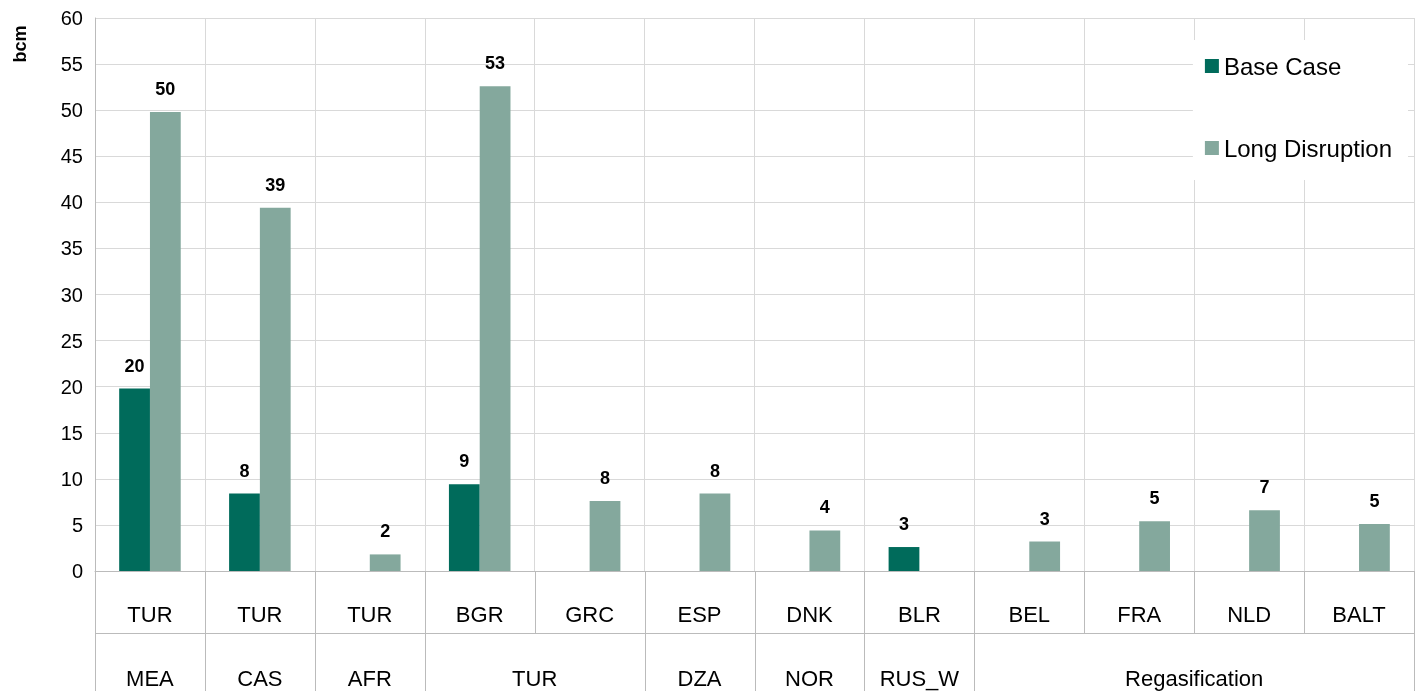  What do you see at coordinates (71, 248) in the screenshot?
I see `y-tick-label: 35` at bounding box center [71, 248].